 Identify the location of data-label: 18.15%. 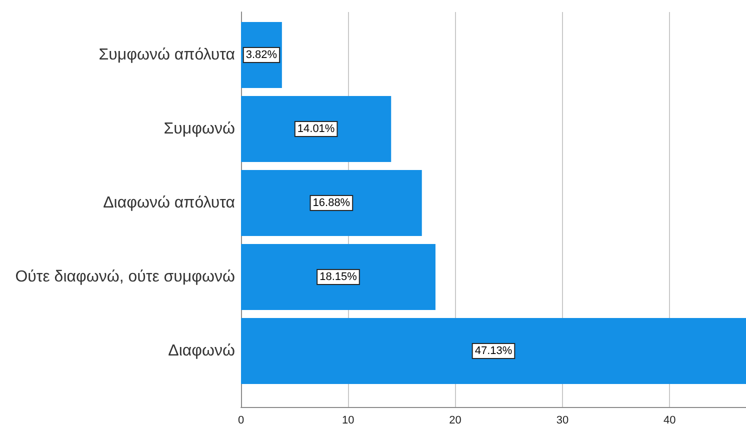
(339, 277).